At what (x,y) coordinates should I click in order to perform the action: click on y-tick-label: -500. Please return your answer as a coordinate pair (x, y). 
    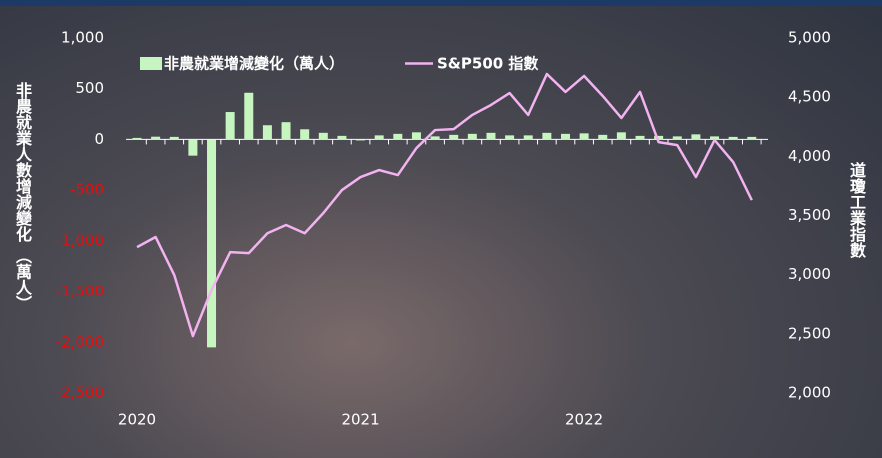
    Looking at the image, I should click on (87, 190).